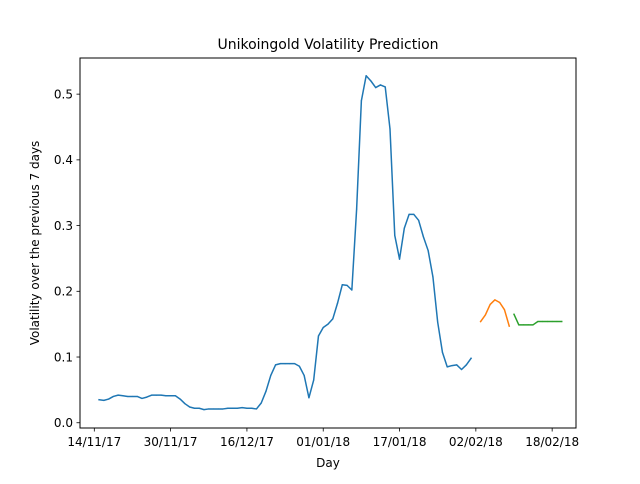  Describe the element at coordinates (247, 442) in the screenshot. I see `x-tick-label: 16/12/17` at that location.